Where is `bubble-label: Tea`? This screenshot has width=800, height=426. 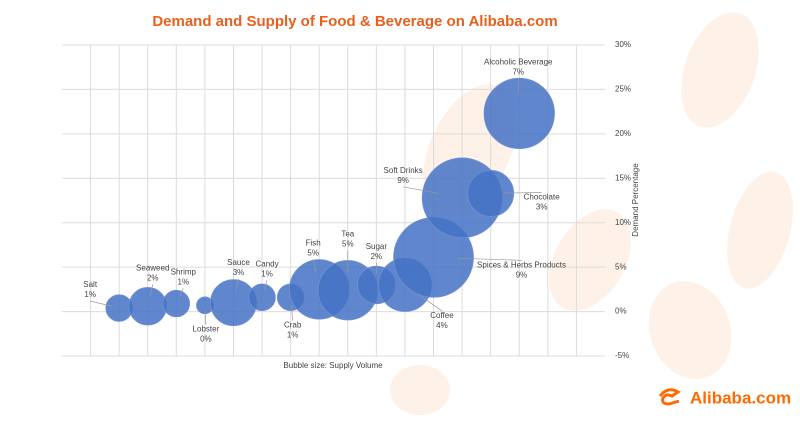
bubble-label: Tea is located at coordinates (347, 233).